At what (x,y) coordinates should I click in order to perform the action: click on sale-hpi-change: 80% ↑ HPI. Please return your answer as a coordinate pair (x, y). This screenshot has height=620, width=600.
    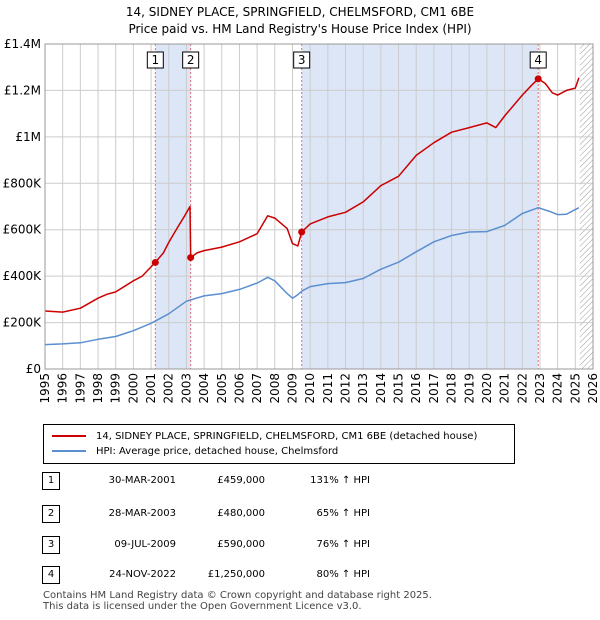
    Looking at the image, I should click on (343, 574).